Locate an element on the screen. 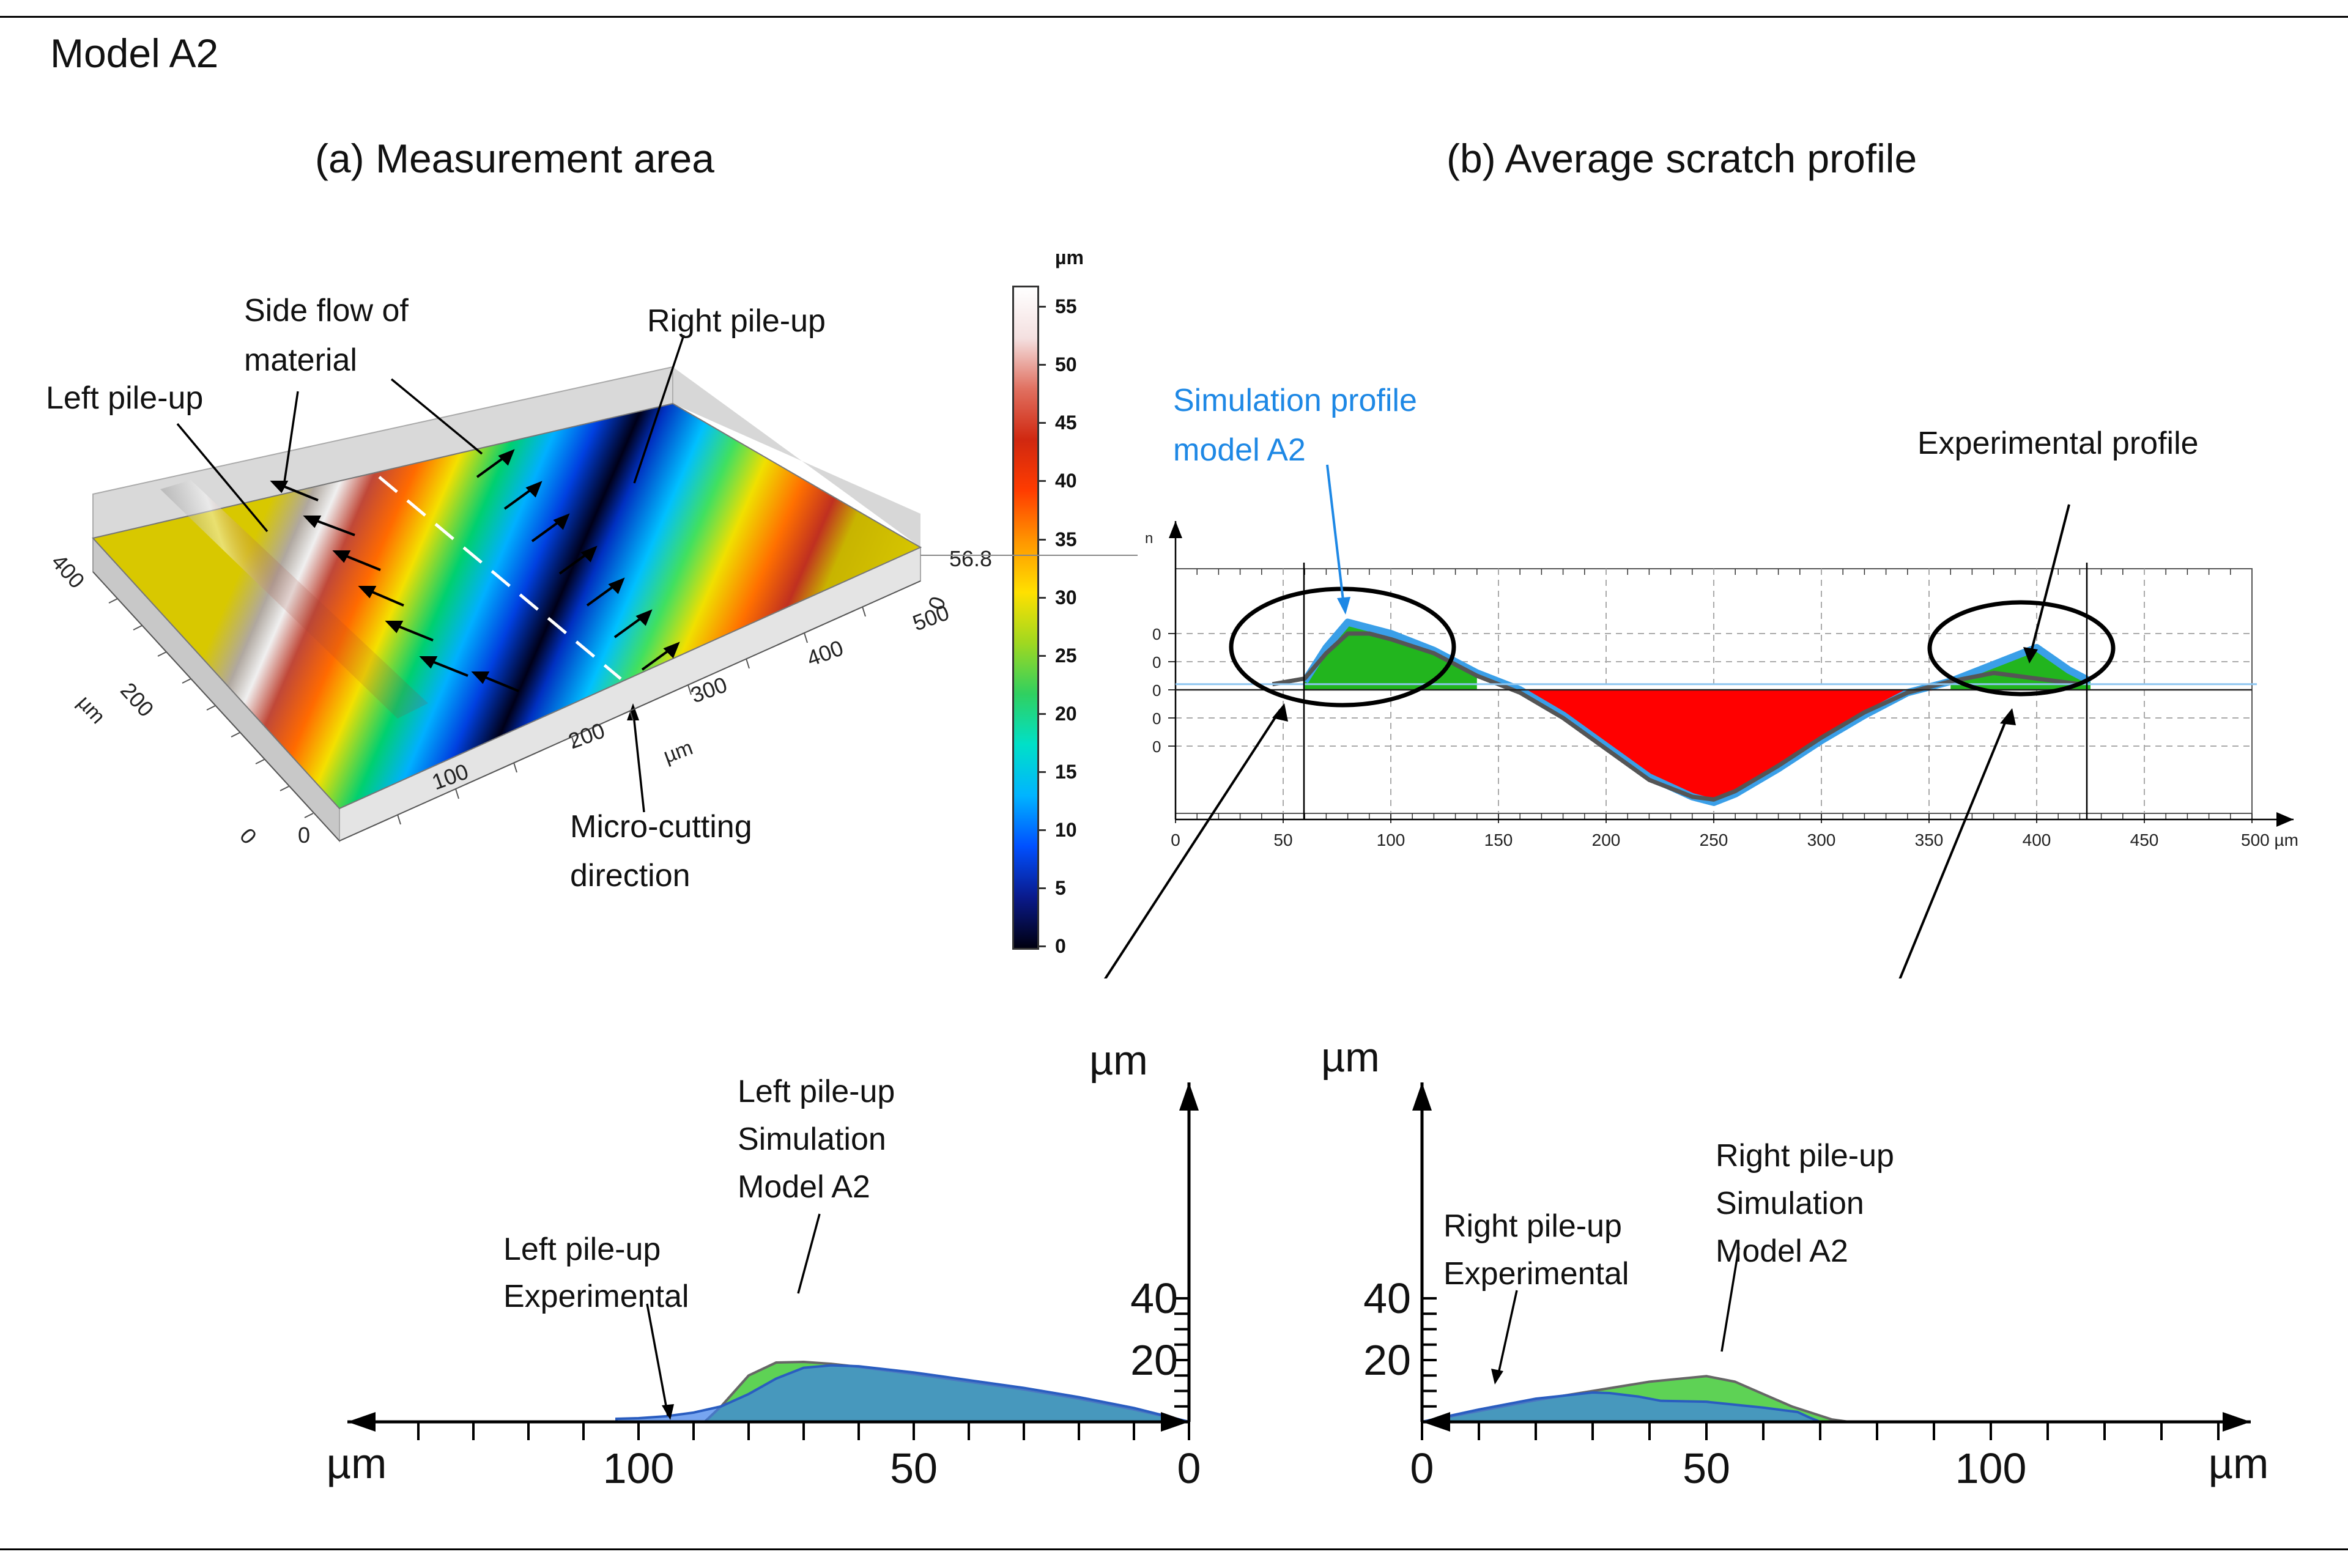  panel-c-x-unit: µm is located at coordinates (357, 1463).